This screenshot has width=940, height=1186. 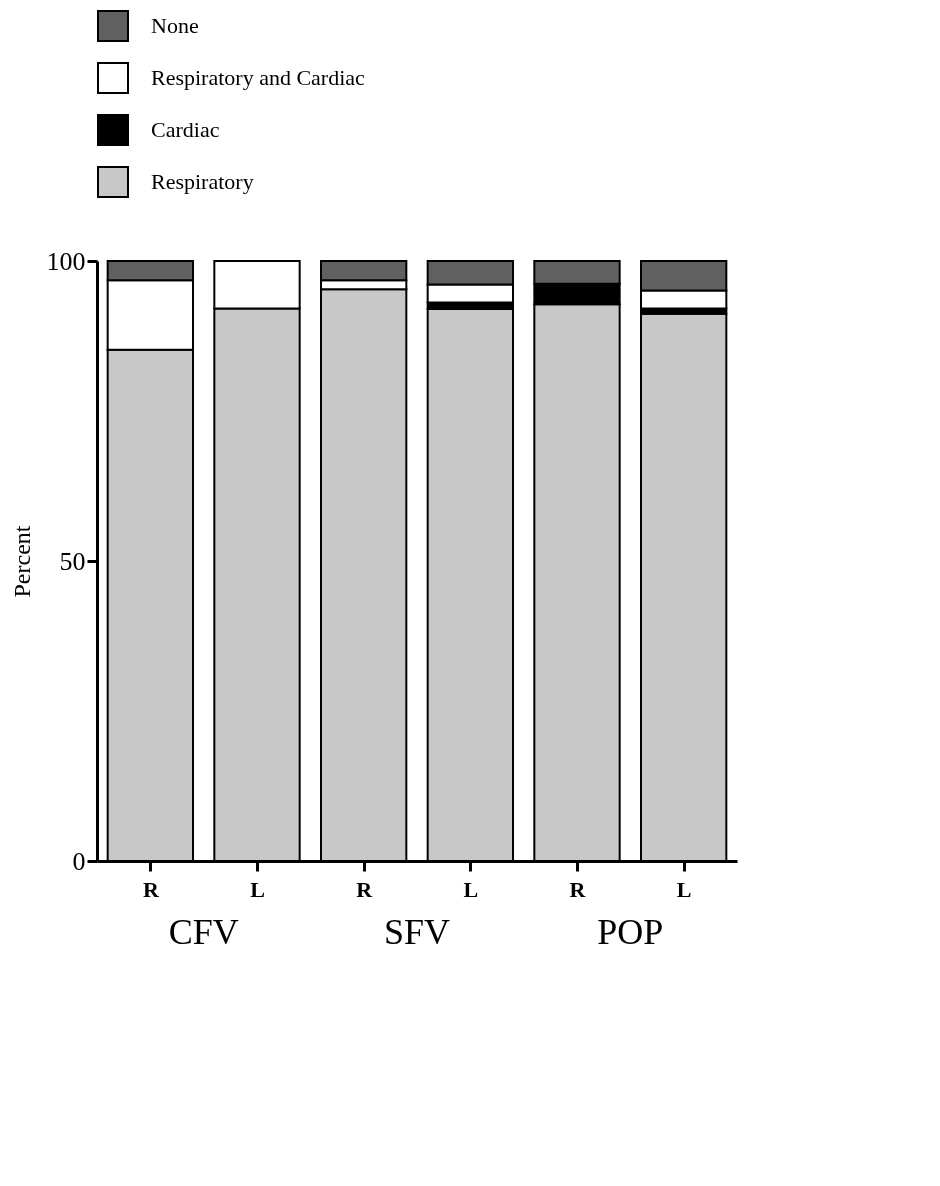 I want to click on legend-label: Cardiac, so click(x=185, y=129).